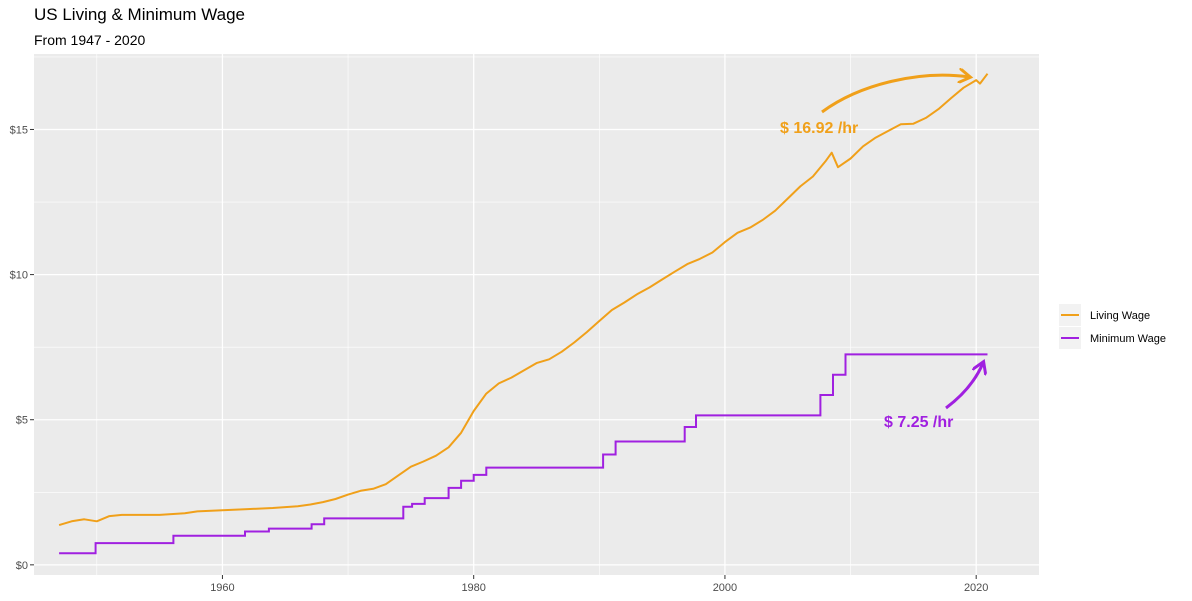 The width and height of the screenshot is (1192, 601). I want to click on living-wage-annotation: $ 16.92 /hr, so click(819, 128).